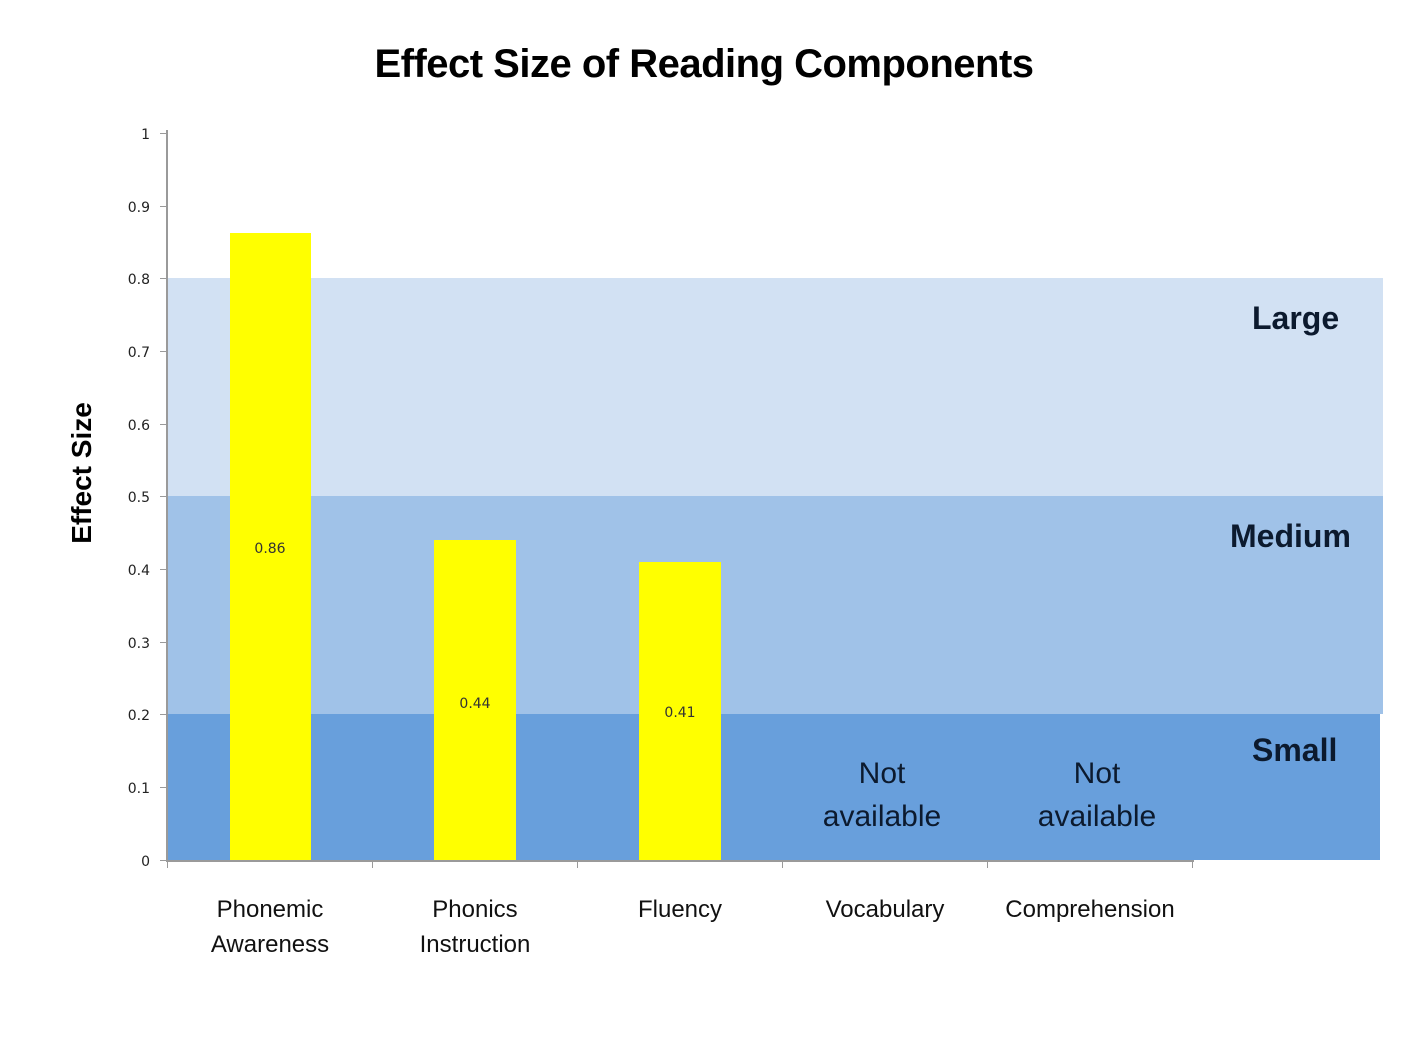 The image size is (1408, 1056). Describe the element at coordinates (138, 644) in the screenshot. I see `y-tick-label: 0.3` at that location.